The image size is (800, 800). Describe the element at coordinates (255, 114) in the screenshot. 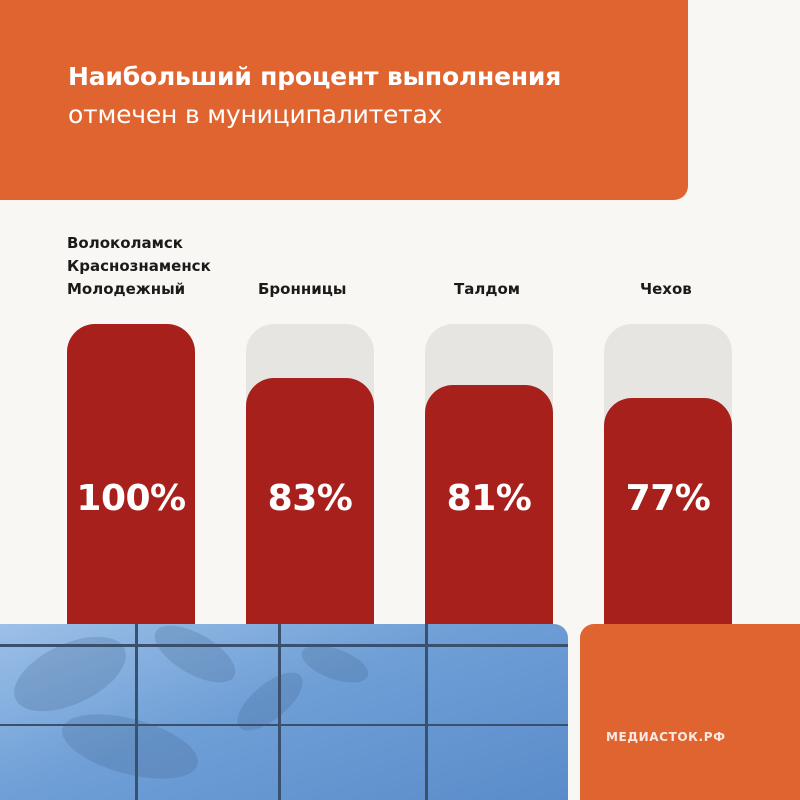

I see `page-subtitle: отмечен в муниципалитетах` at that location.